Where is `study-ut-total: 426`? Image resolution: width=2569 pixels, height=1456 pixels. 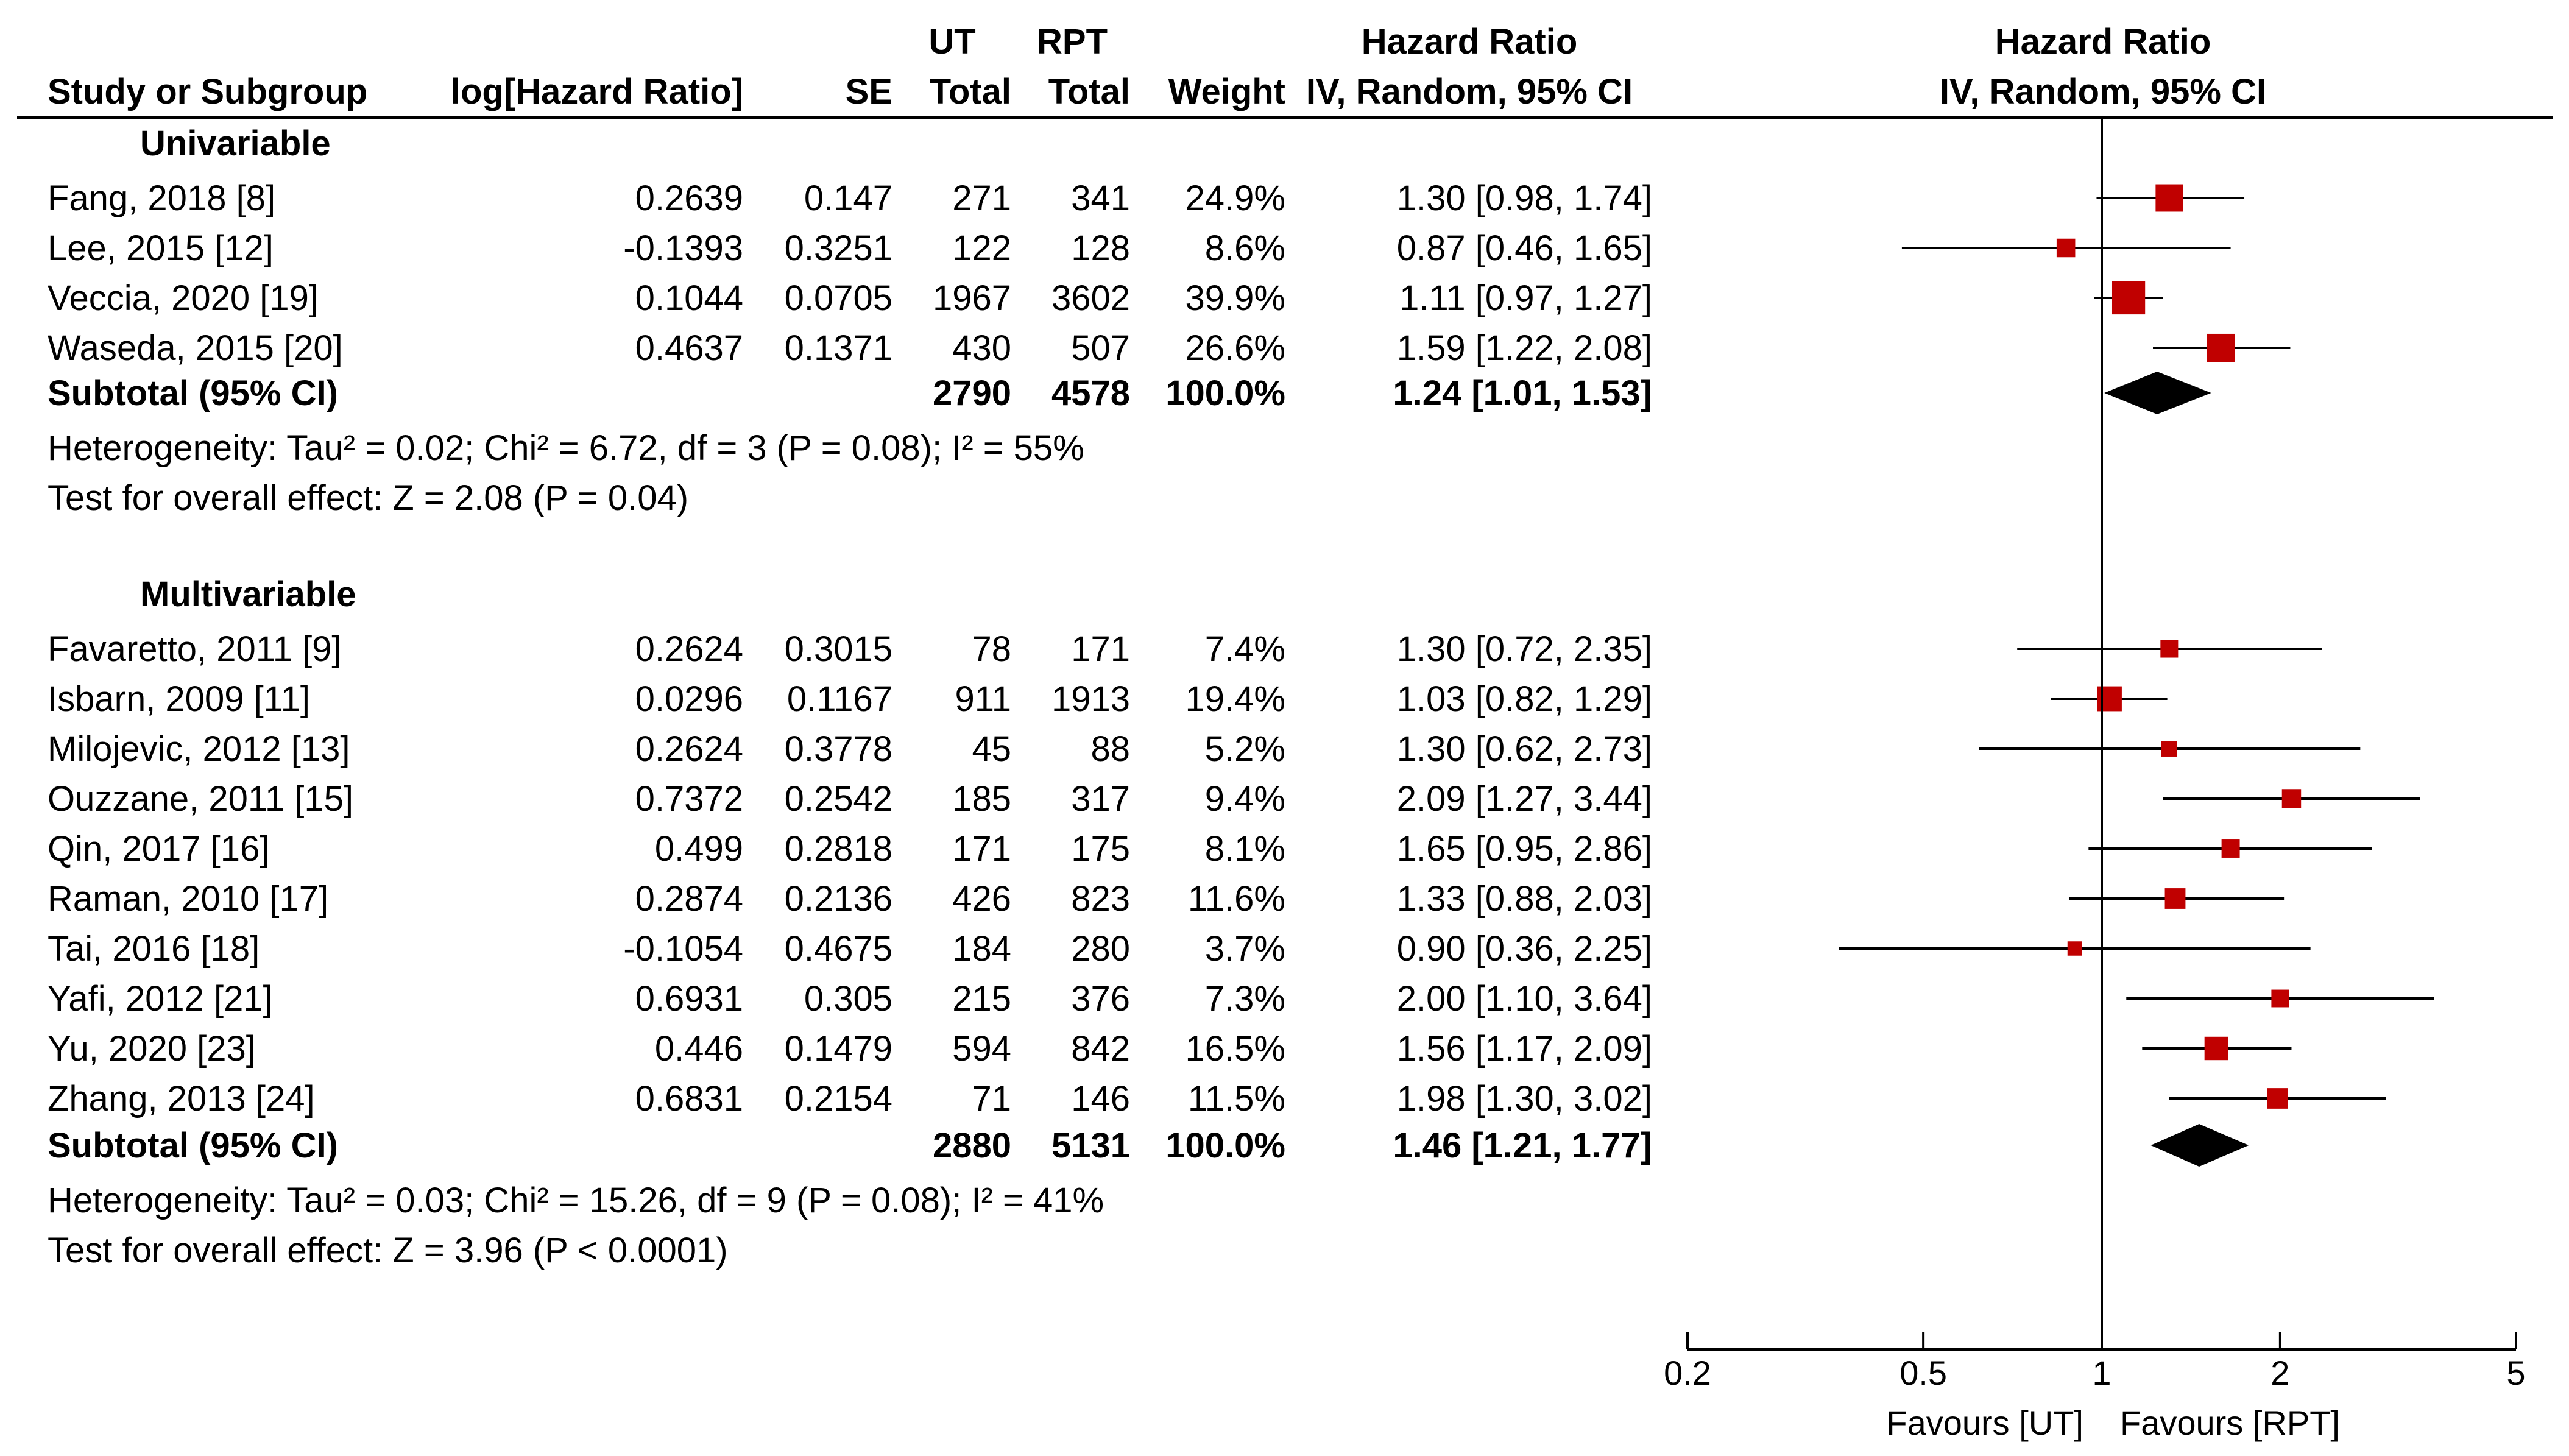
study-ut-total: 426 is located at coordinates (982, 899).